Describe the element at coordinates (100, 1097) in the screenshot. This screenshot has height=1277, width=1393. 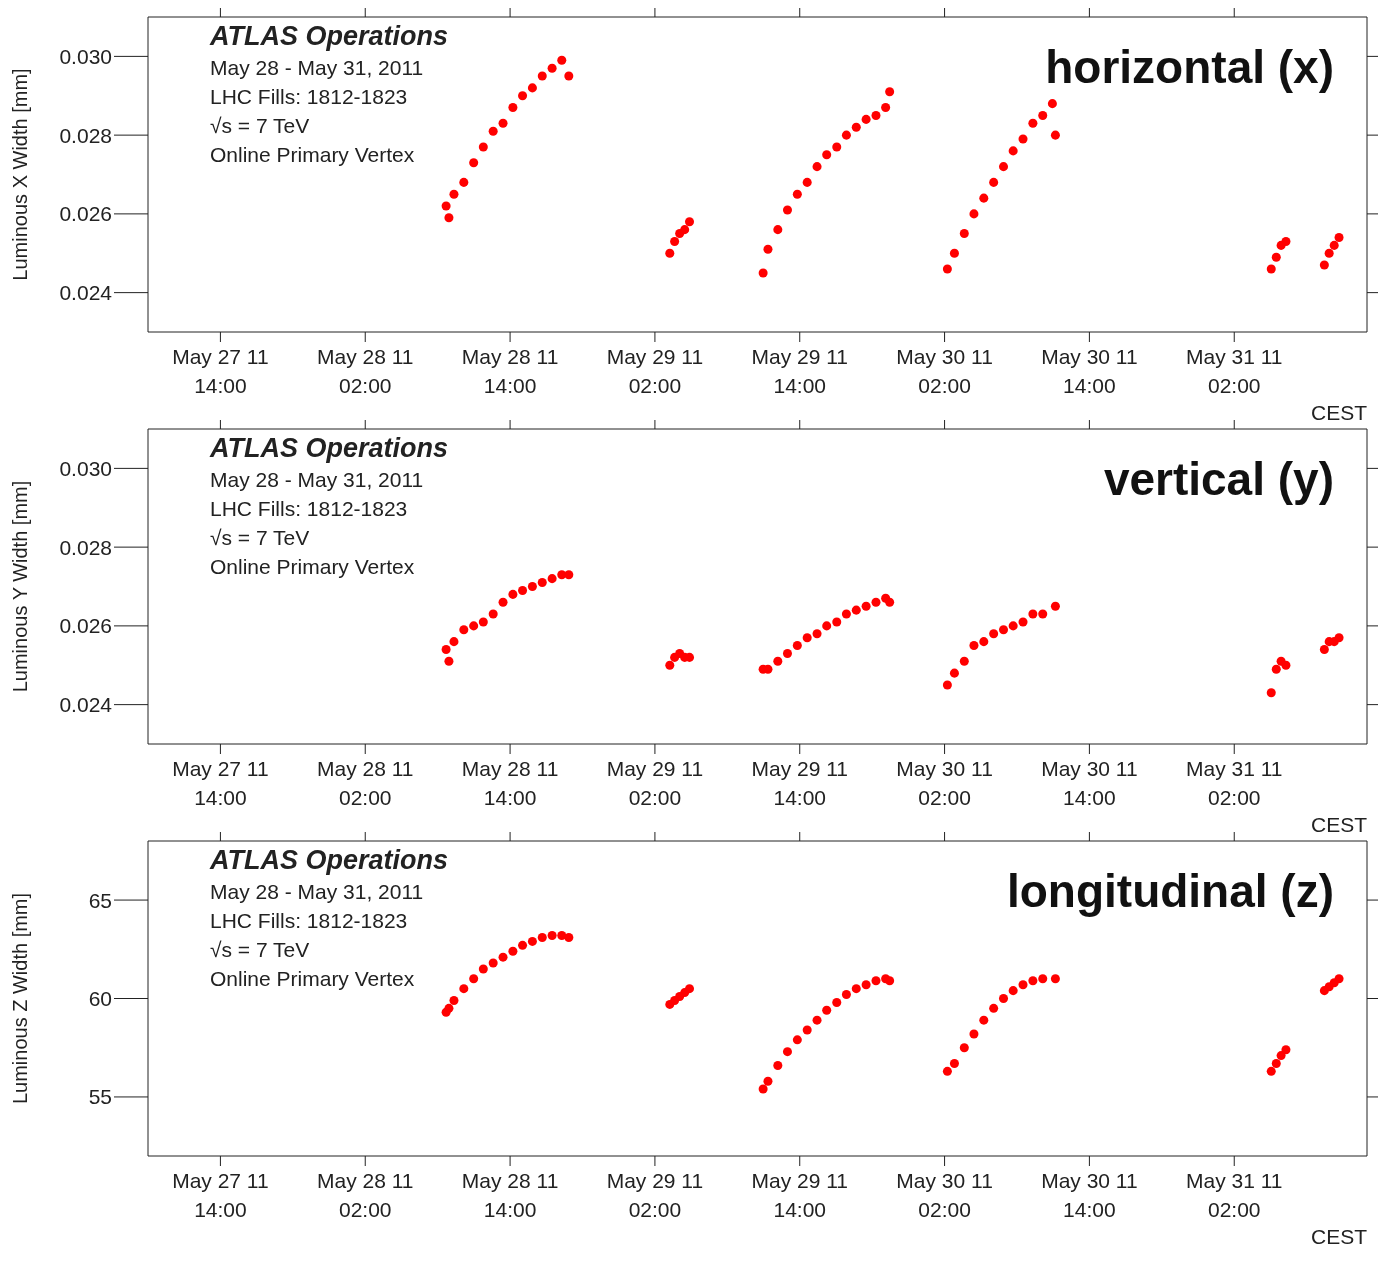
I see `y-tick-label: 55` at that location.